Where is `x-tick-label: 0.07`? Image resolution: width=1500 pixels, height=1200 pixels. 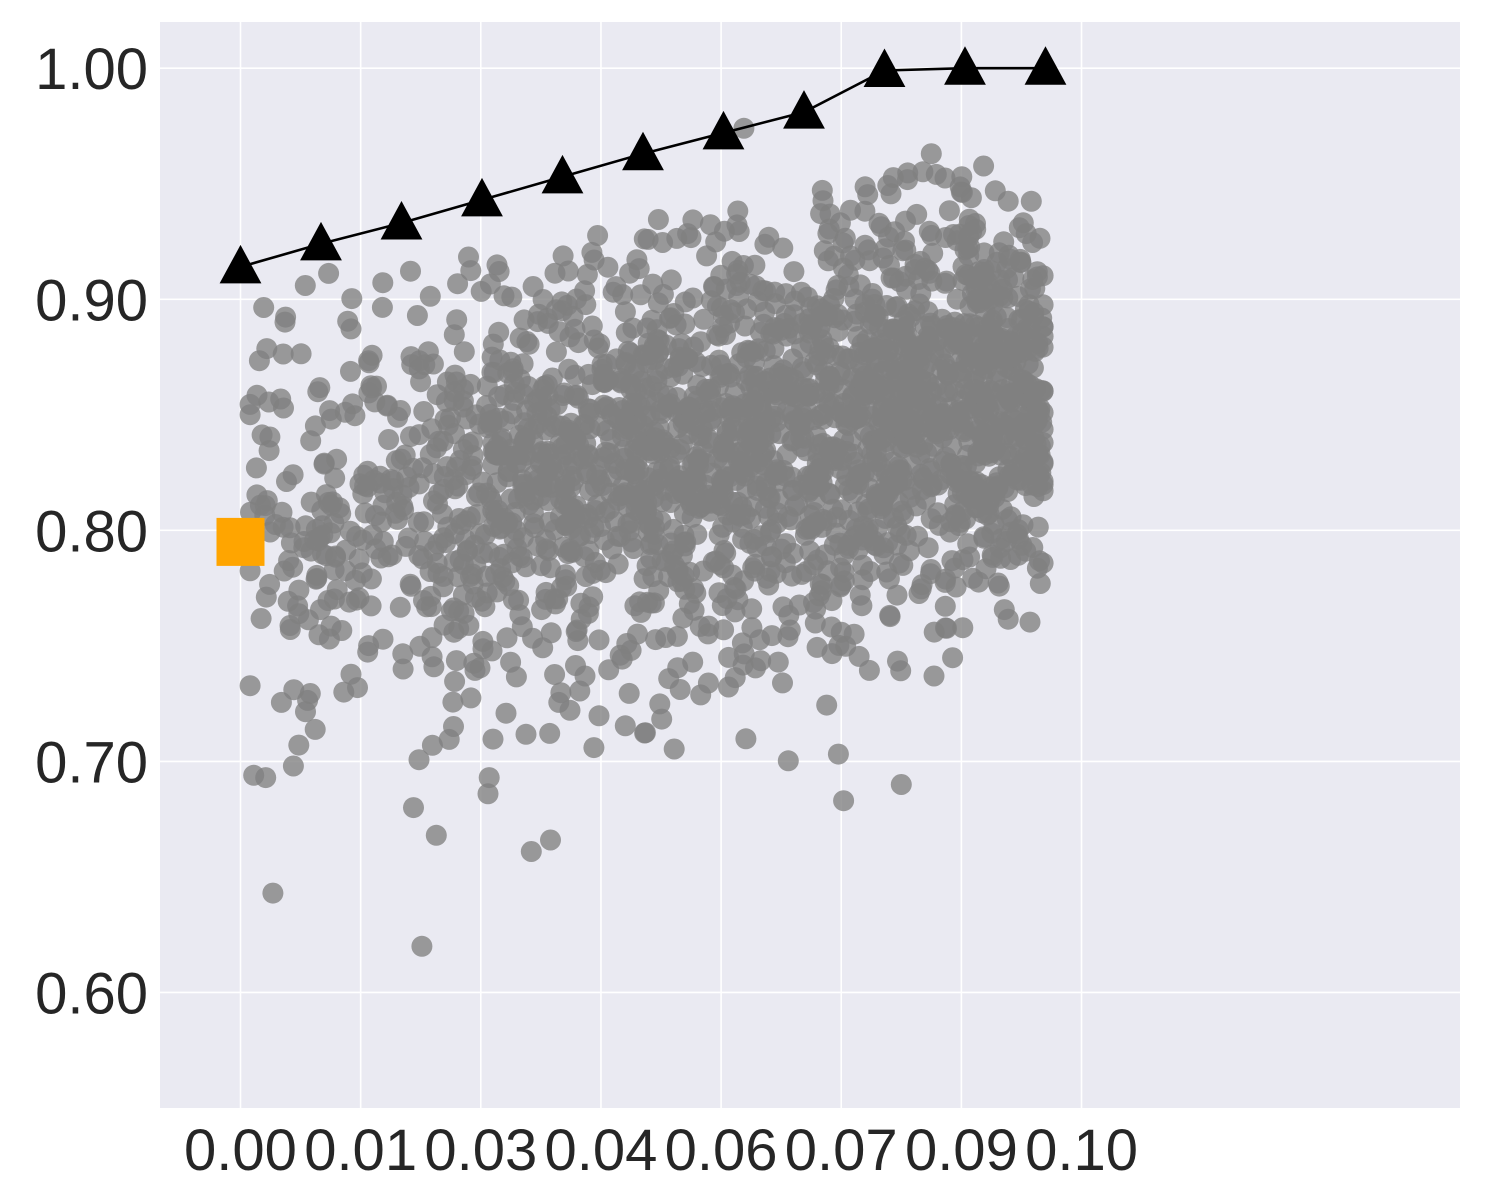 x-tick-label: 0.07 is located at coordinates (841, 1150).